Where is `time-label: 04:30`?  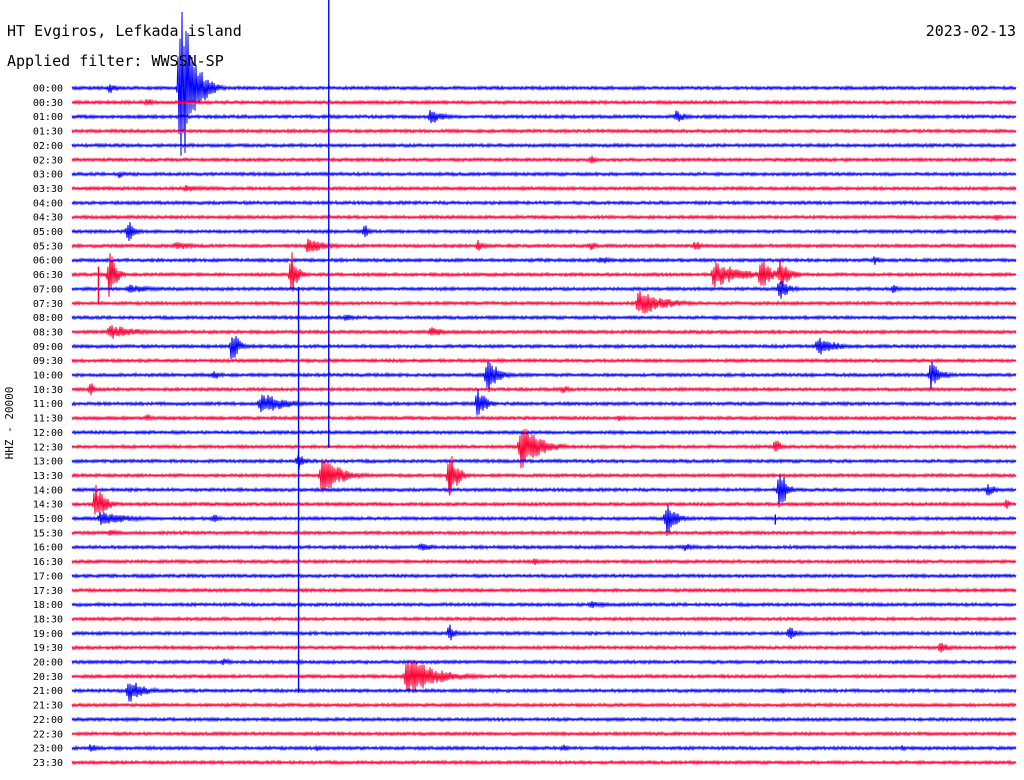 time-label: 04:30 is located at coordinates (48, 218).